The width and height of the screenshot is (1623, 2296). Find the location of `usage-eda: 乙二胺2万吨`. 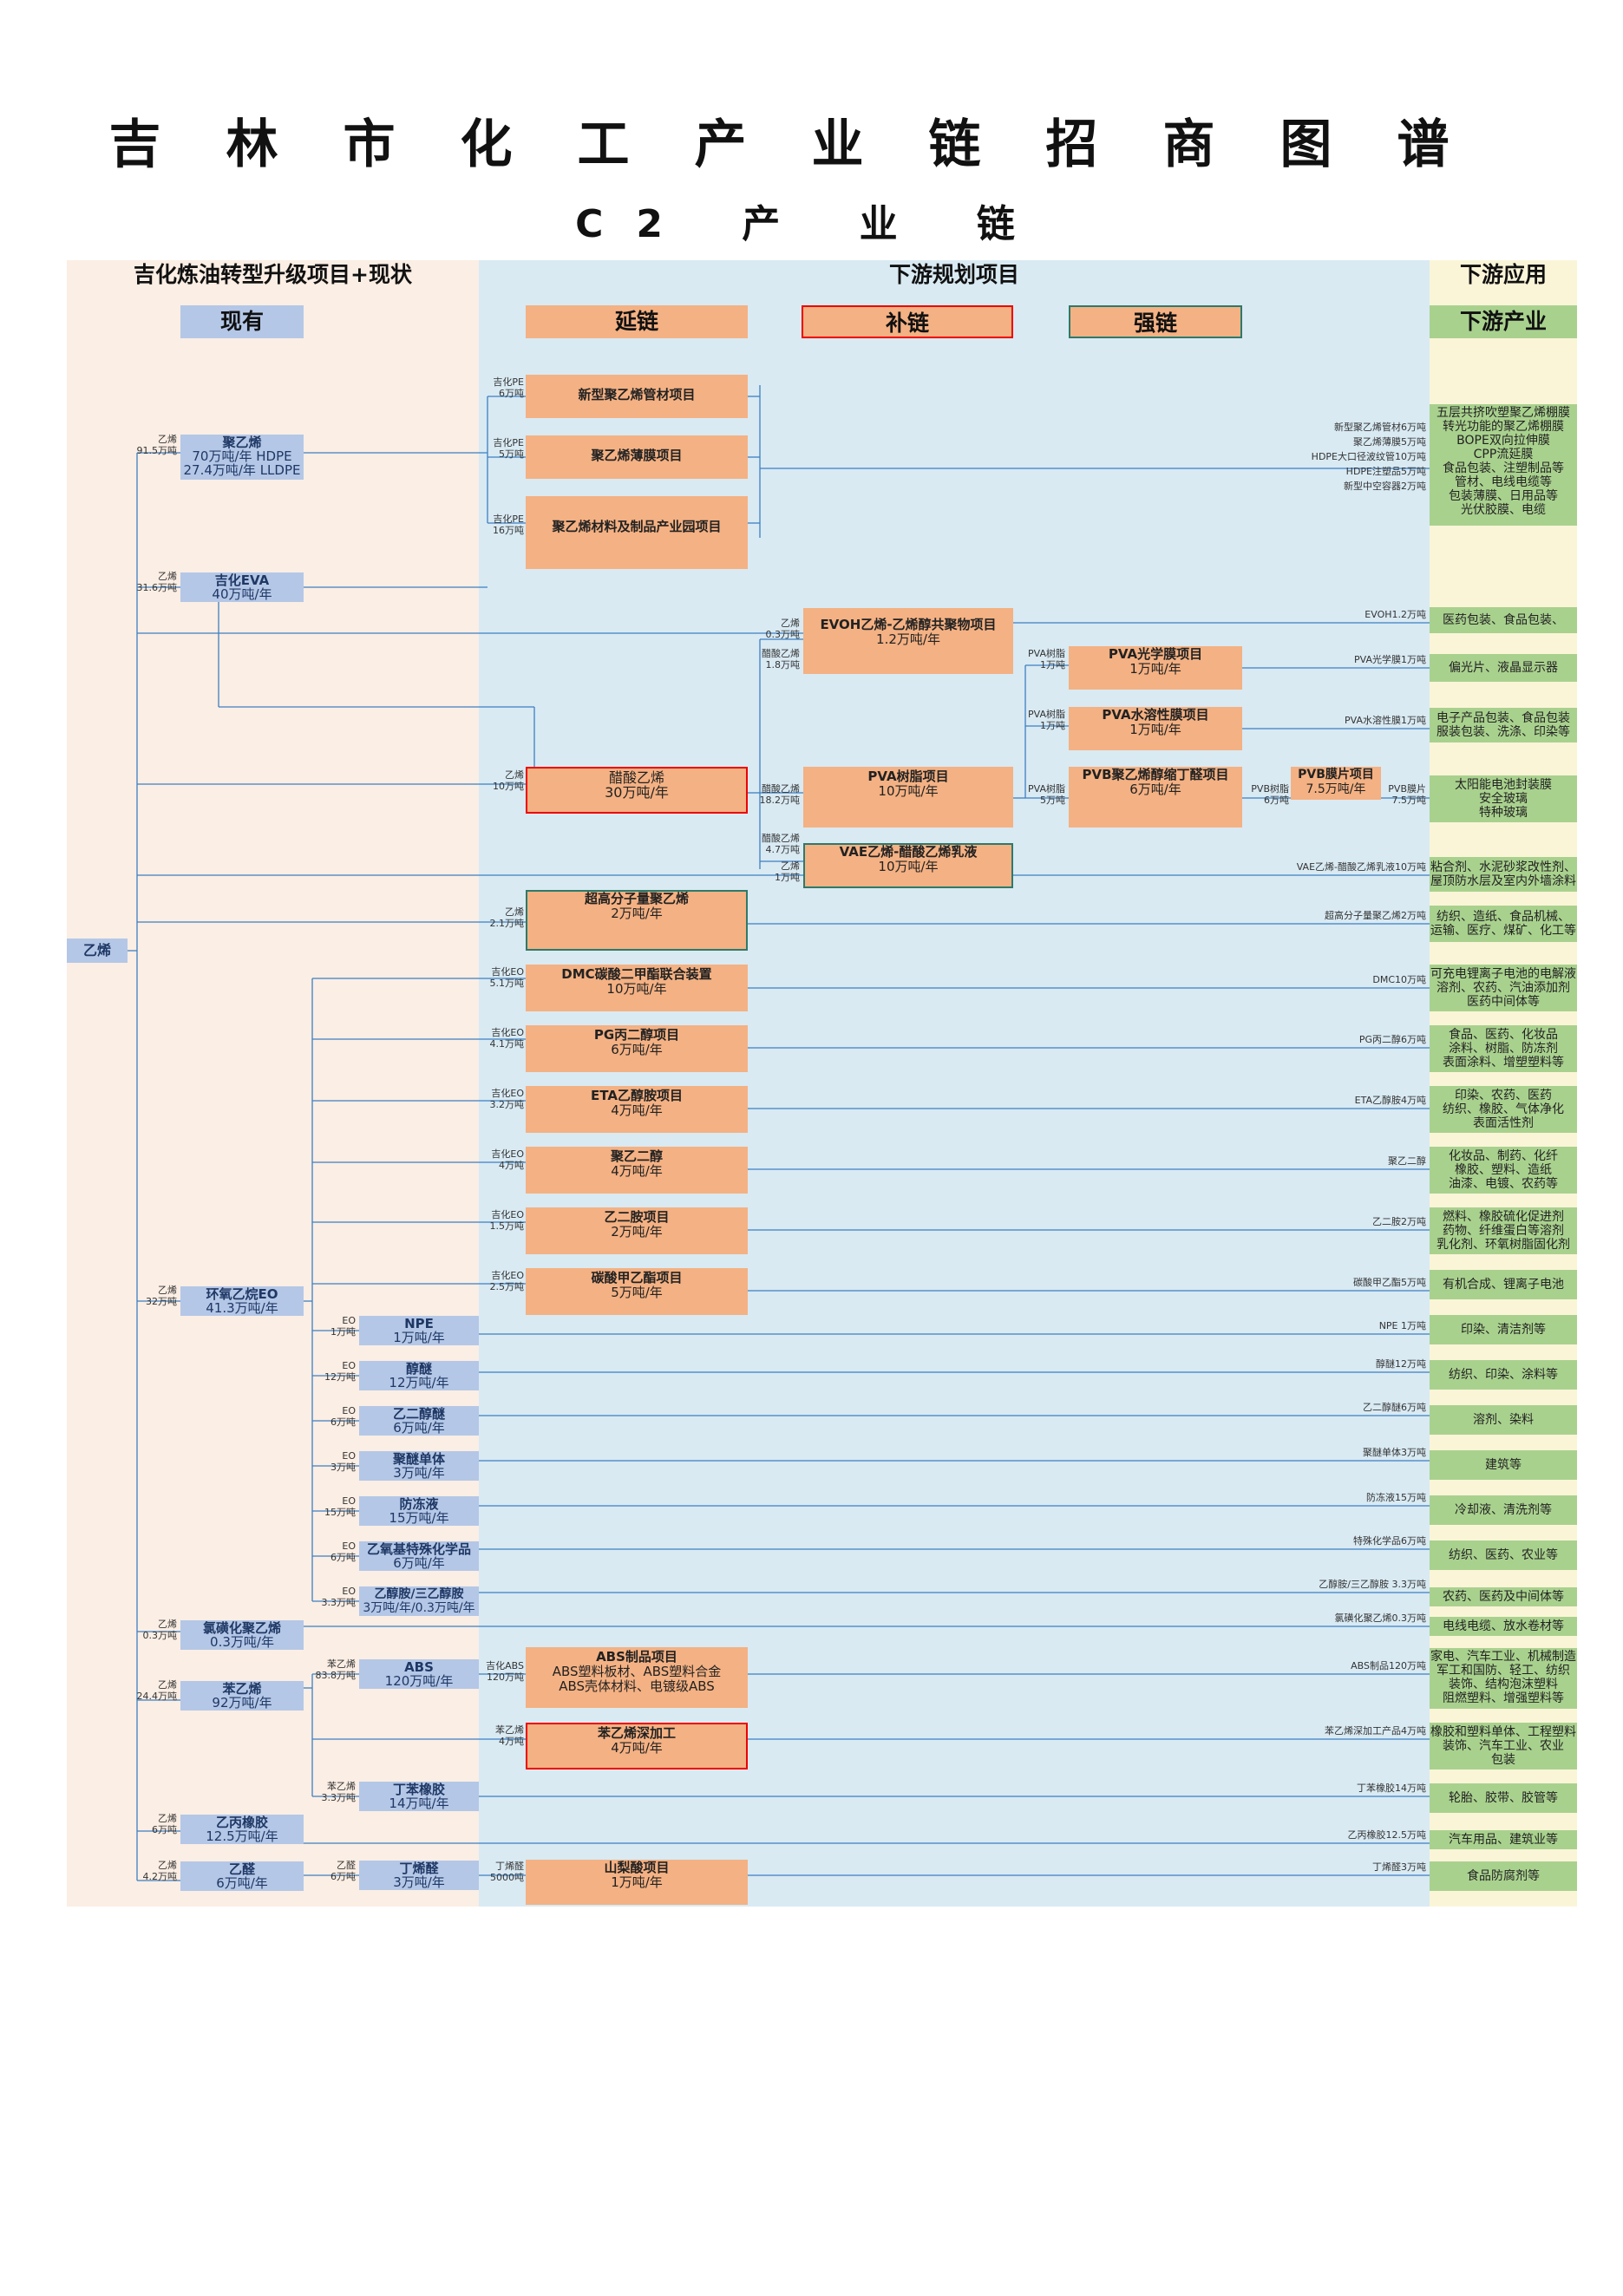

usage-eda: 乙二胺2万吨 is located at coordinates (1399, 1221).